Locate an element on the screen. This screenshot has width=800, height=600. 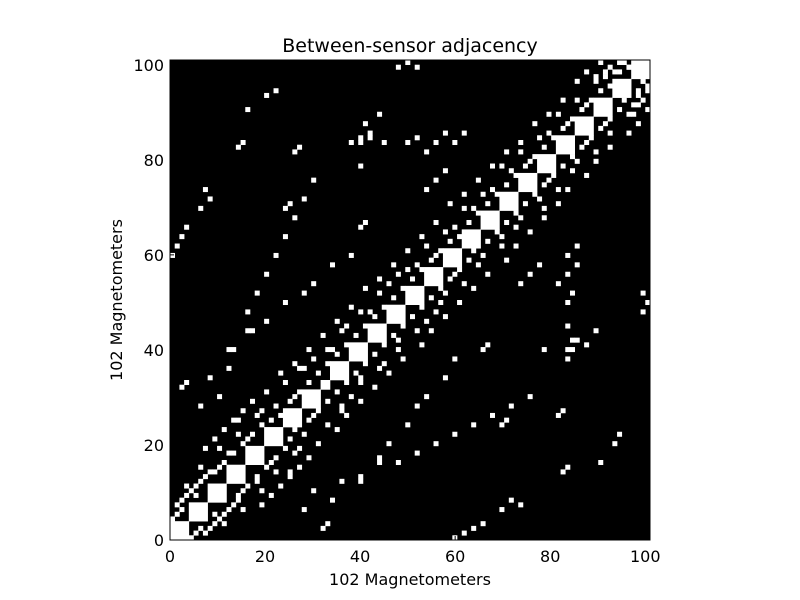
x-axis-label: 102 Magnetometers is located at coordinates (410, 579).